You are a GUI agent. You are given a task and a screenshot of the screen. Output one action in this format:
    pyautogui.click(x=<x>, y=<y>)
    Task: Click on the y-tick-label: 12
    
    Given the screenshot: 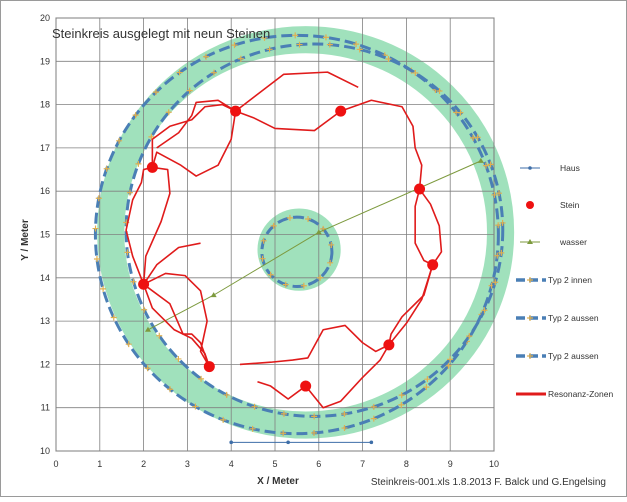 What is the action you would take?
    pyautogui.click(x=45, y=364)
    